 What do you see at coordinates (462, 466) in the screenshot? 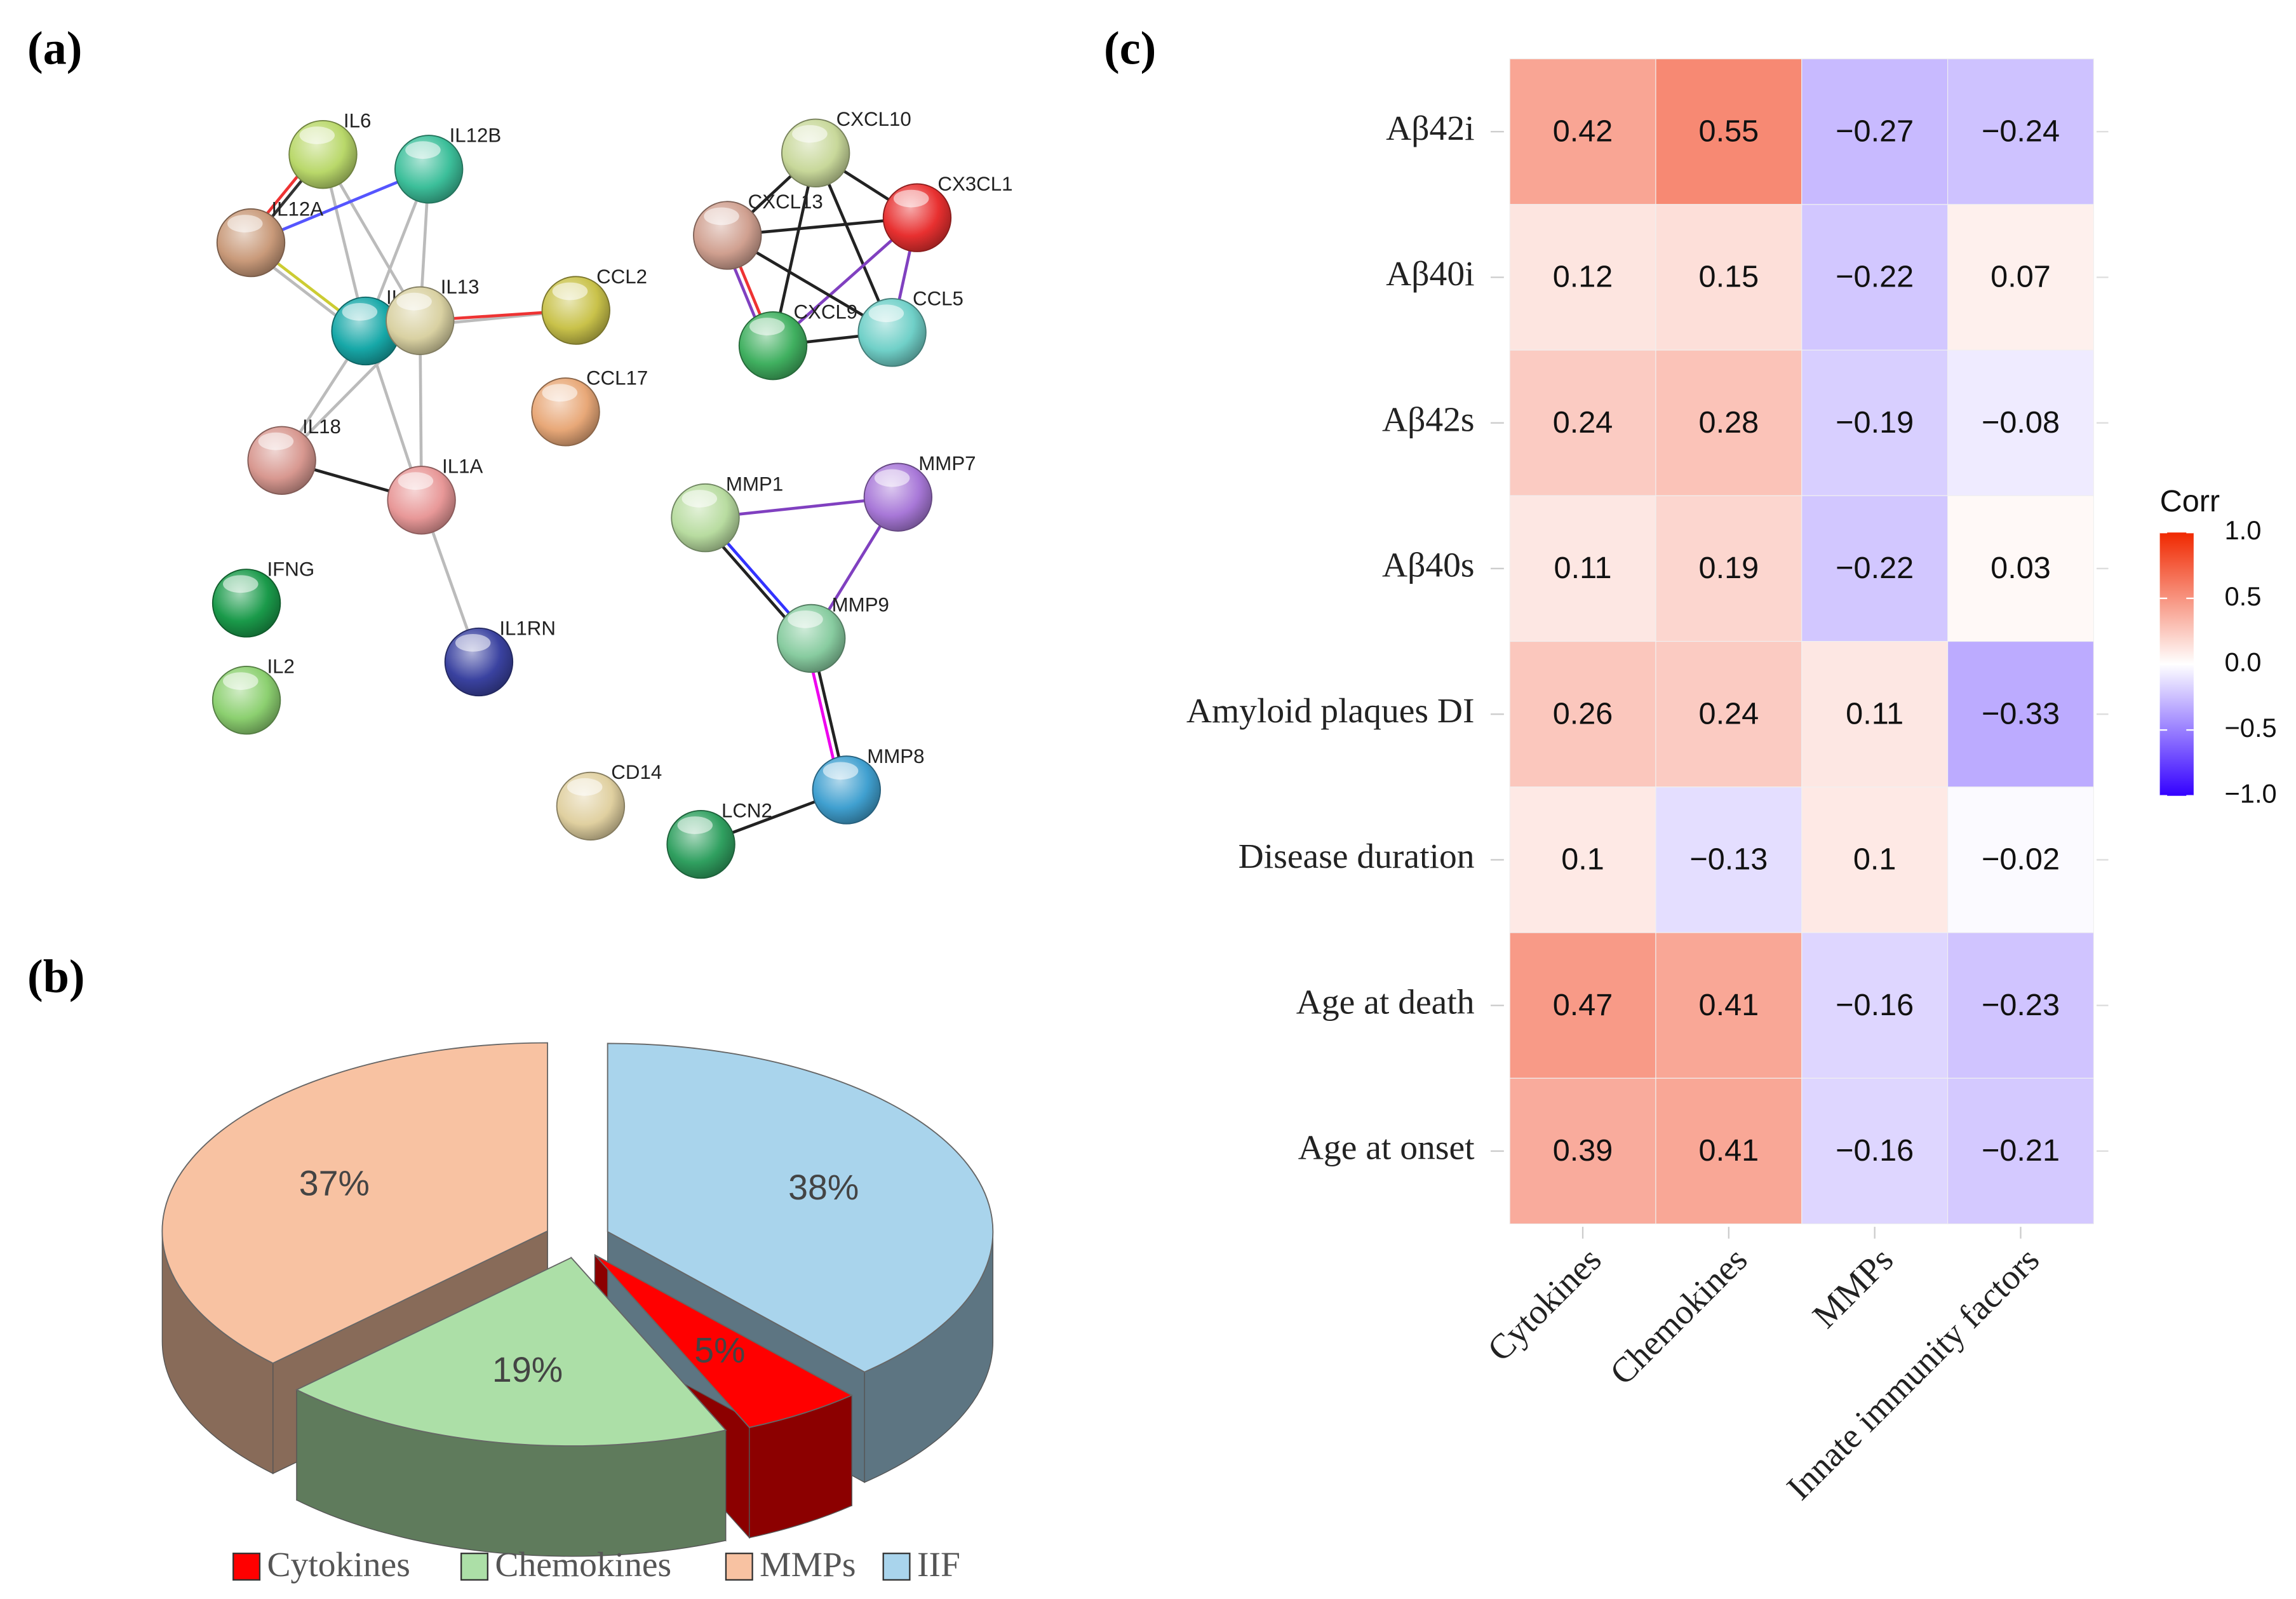
I see `node-label: IL1A` at bounding box center [462, 466].